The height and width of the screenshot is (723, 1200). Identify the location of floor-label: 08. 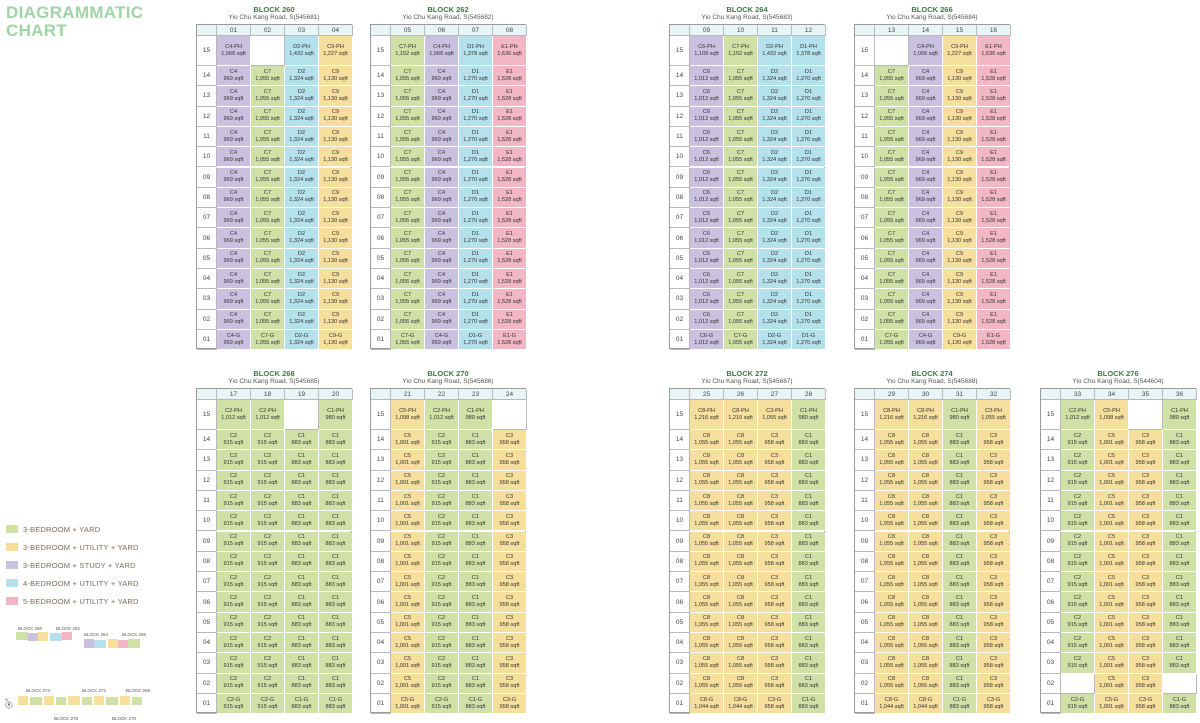
(1051, 562).